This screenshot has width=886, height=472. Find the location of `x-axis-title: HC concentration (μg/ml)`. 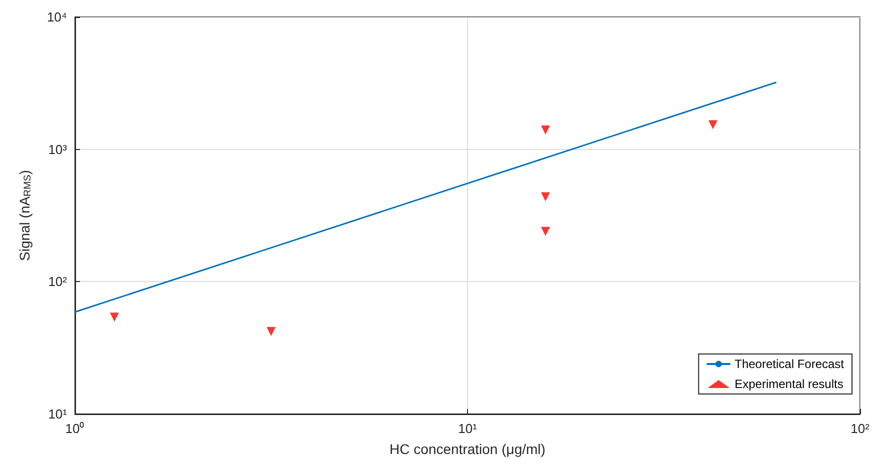

x-axis-title: HC concentration (μg/ml) is located at coordinates (468, 449).